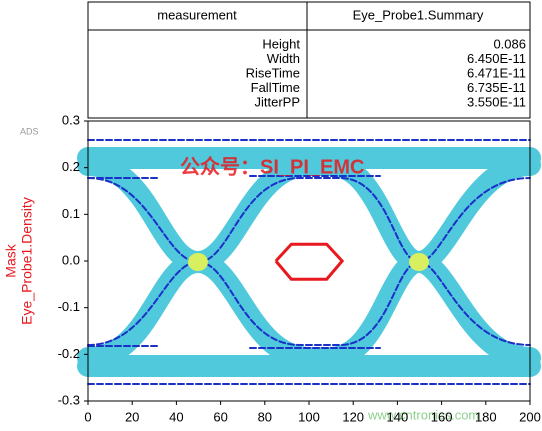  What do you see at coordinates (265, 416) in the screenshot?
I see `x-tick-label: 80` at bounding box center [265, 416].